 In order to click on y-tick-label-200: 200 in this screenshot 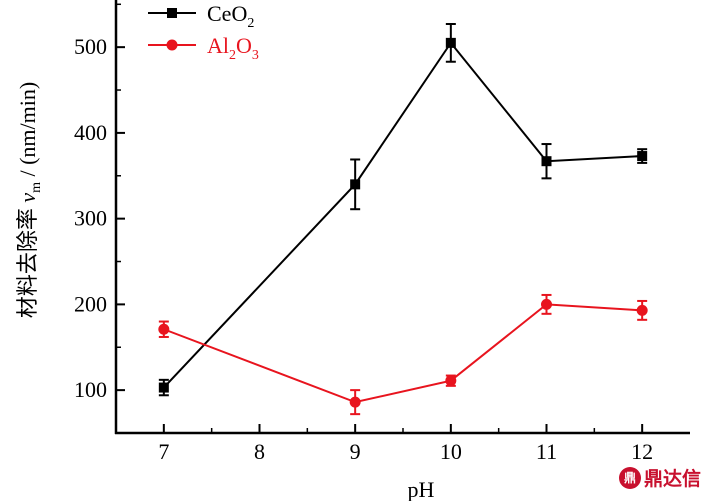, I will do `click(90, 303)`.